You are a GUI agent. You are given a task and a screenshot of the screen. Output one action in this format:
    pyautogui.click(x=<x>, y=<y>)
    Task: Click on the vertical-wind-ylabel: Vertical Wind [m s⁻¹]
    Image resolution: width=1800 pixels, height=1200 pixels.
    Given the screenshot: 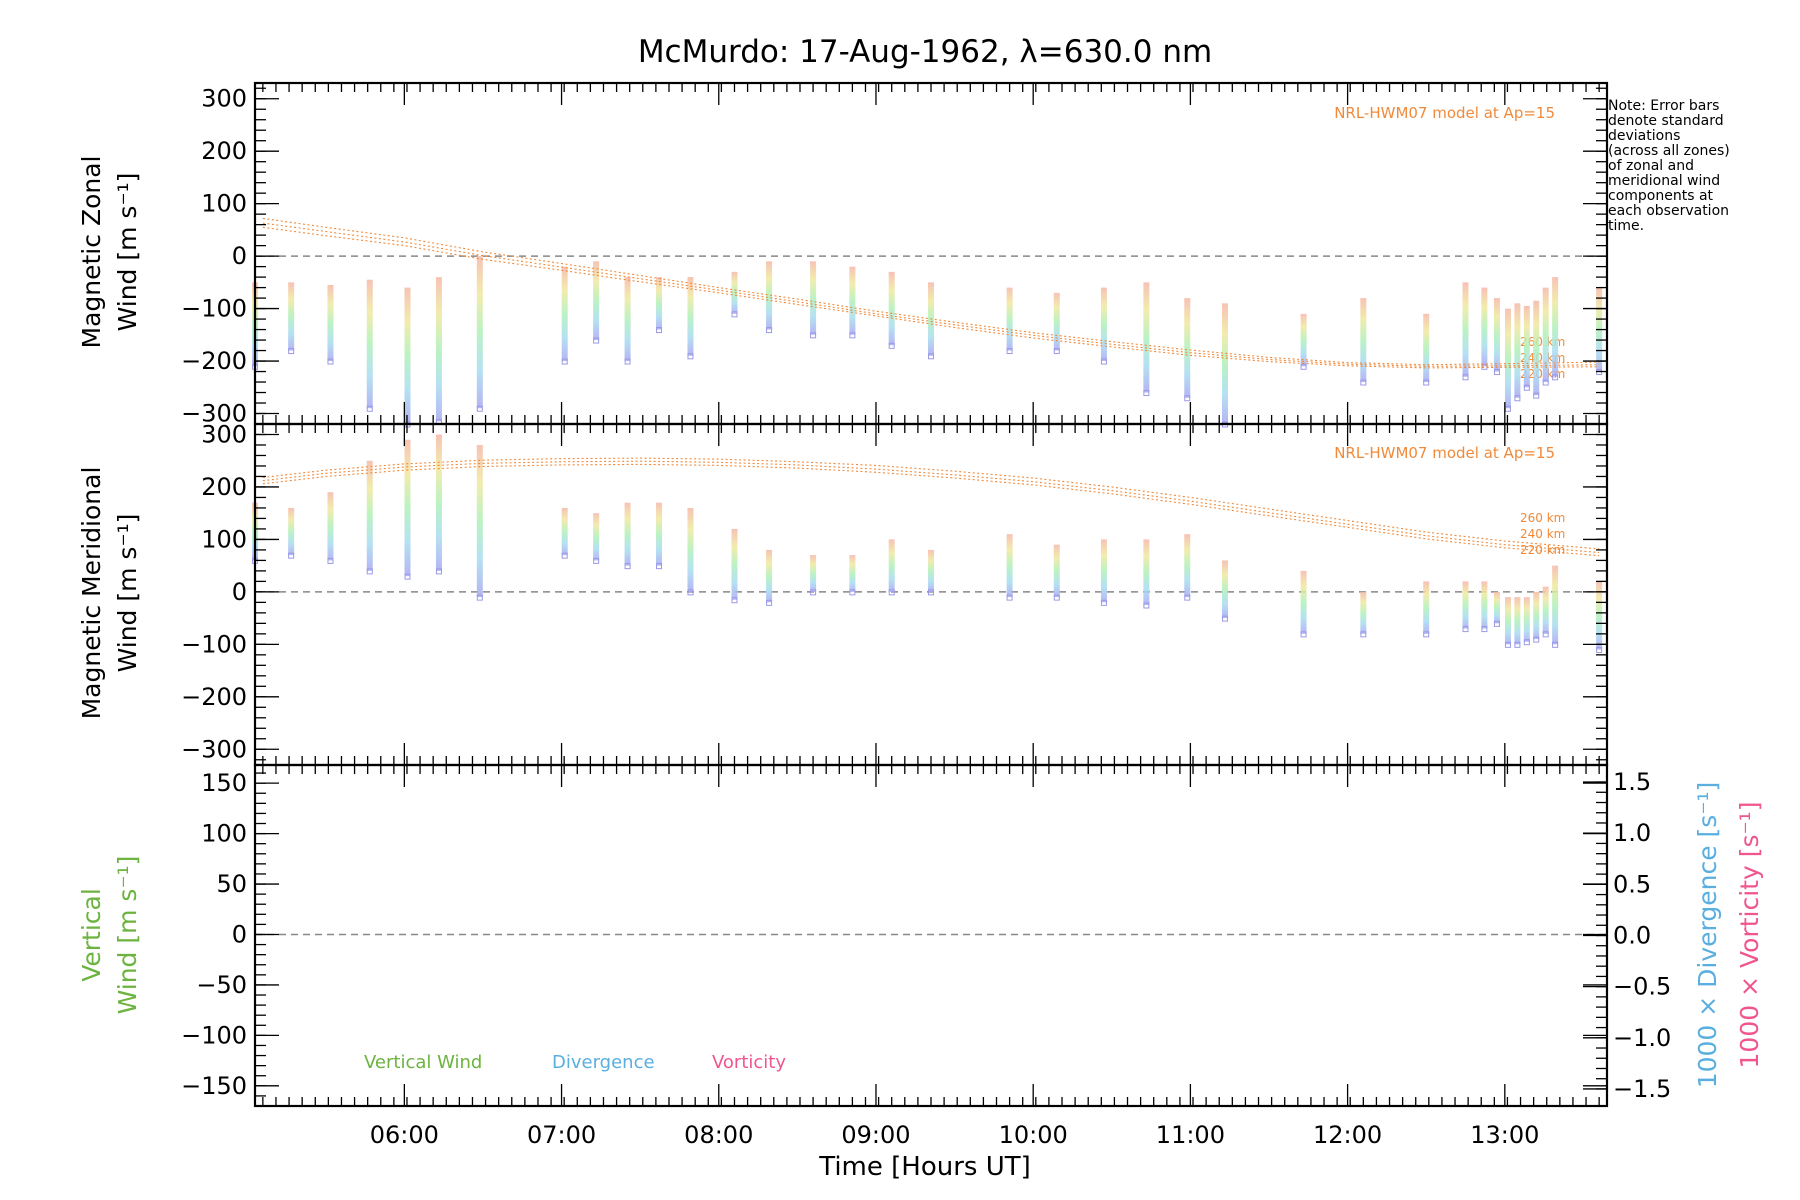 What is the action you would take?
    pyautogui.click(x=109, y=935)
    